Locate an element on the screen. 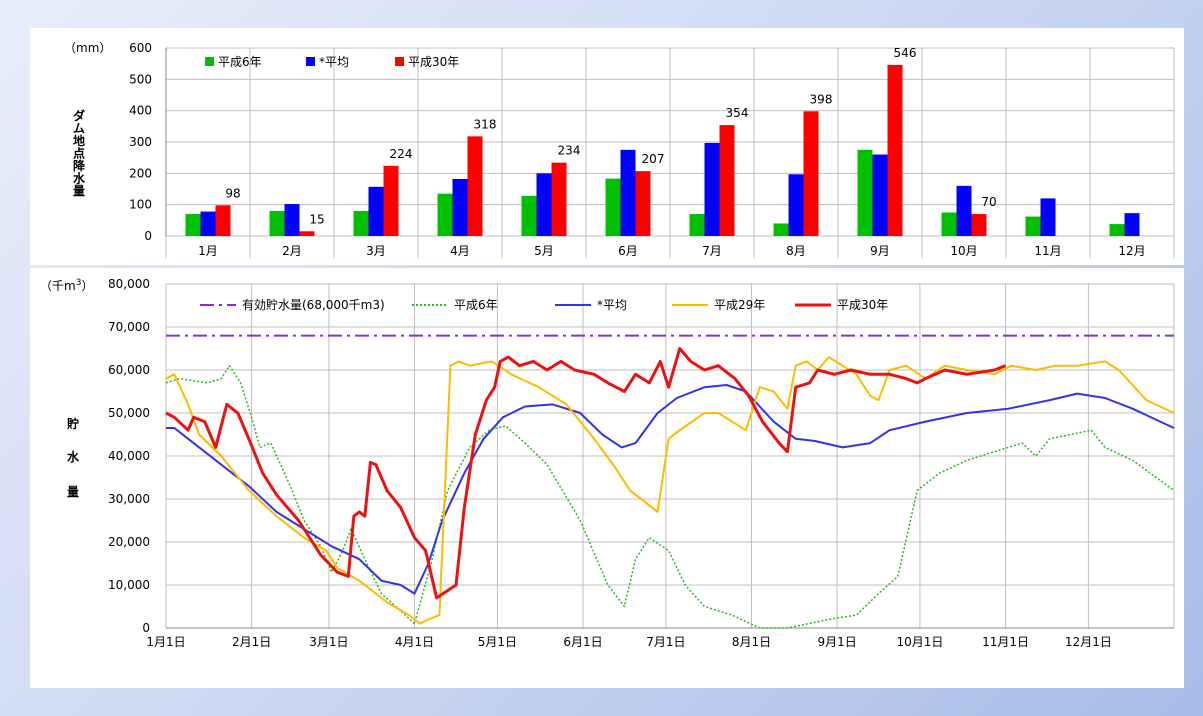 The width and height of the screenshot is (1203, 716). storage-ylabel-2: 水 is located at coordinates (73, 456).